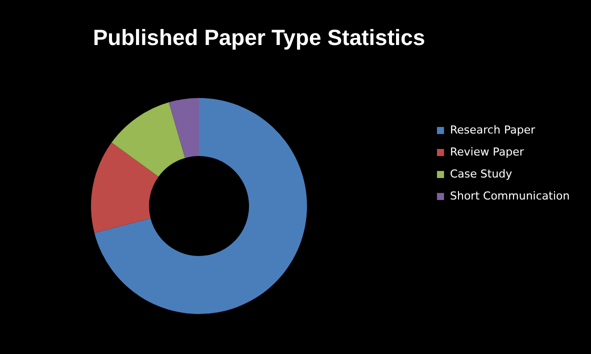 The height and width of the screenshot is (354, 591). What do you see at coordinates (510, 196) in the screenshot?
I see `legend-label: Short Communication` at bounding box center [510, 196].